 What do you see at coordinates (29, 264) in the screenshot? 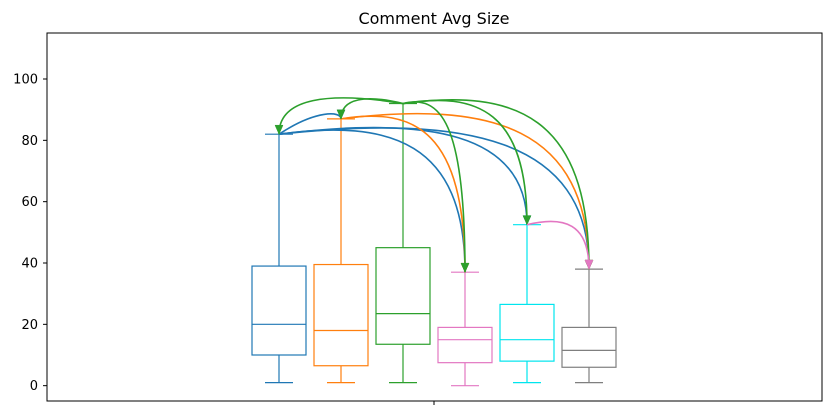
I see `y-tick-label: 40` at bounding box center [29, 264].